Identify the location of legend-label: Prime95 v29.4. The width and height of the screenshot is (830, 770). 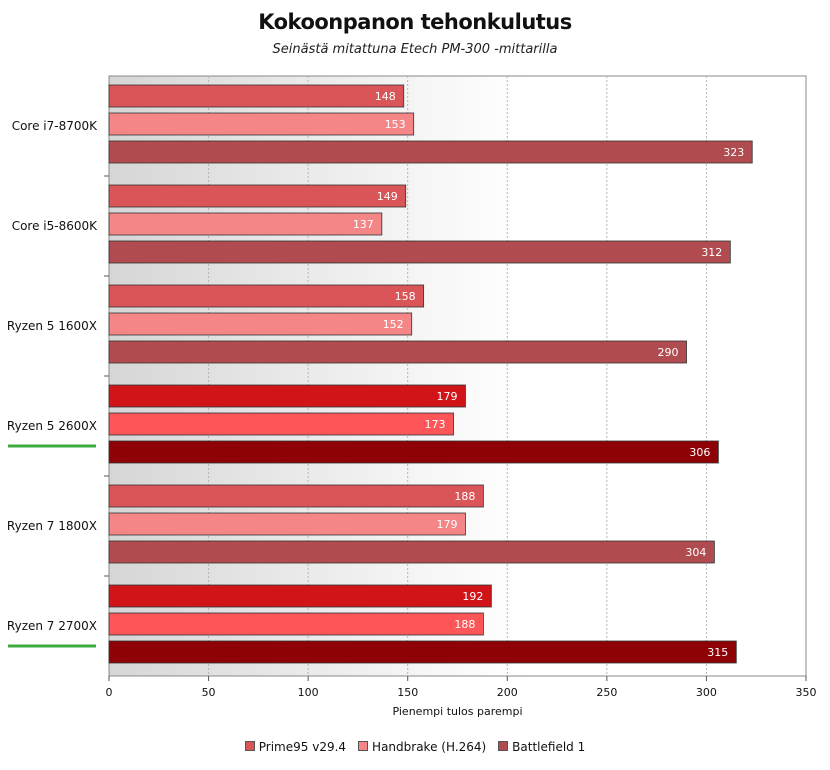
(302, 747).